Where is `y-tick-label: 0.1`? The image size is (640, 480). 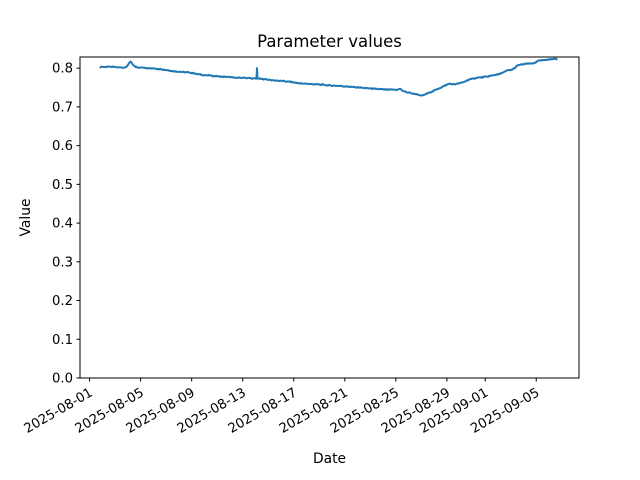 y-tick-label: 0.1 is located at coordinates (62, 340).